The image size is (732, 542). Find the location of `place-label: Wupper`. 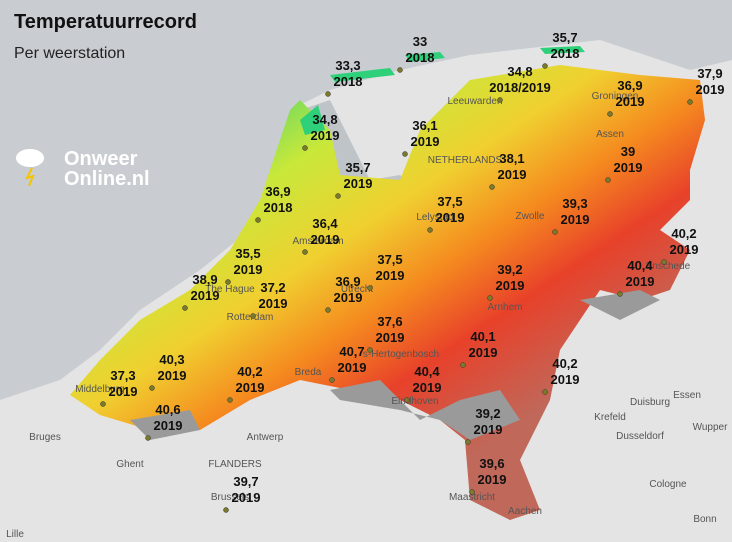

place-label: Wupper is located at coordinates (711, 427).